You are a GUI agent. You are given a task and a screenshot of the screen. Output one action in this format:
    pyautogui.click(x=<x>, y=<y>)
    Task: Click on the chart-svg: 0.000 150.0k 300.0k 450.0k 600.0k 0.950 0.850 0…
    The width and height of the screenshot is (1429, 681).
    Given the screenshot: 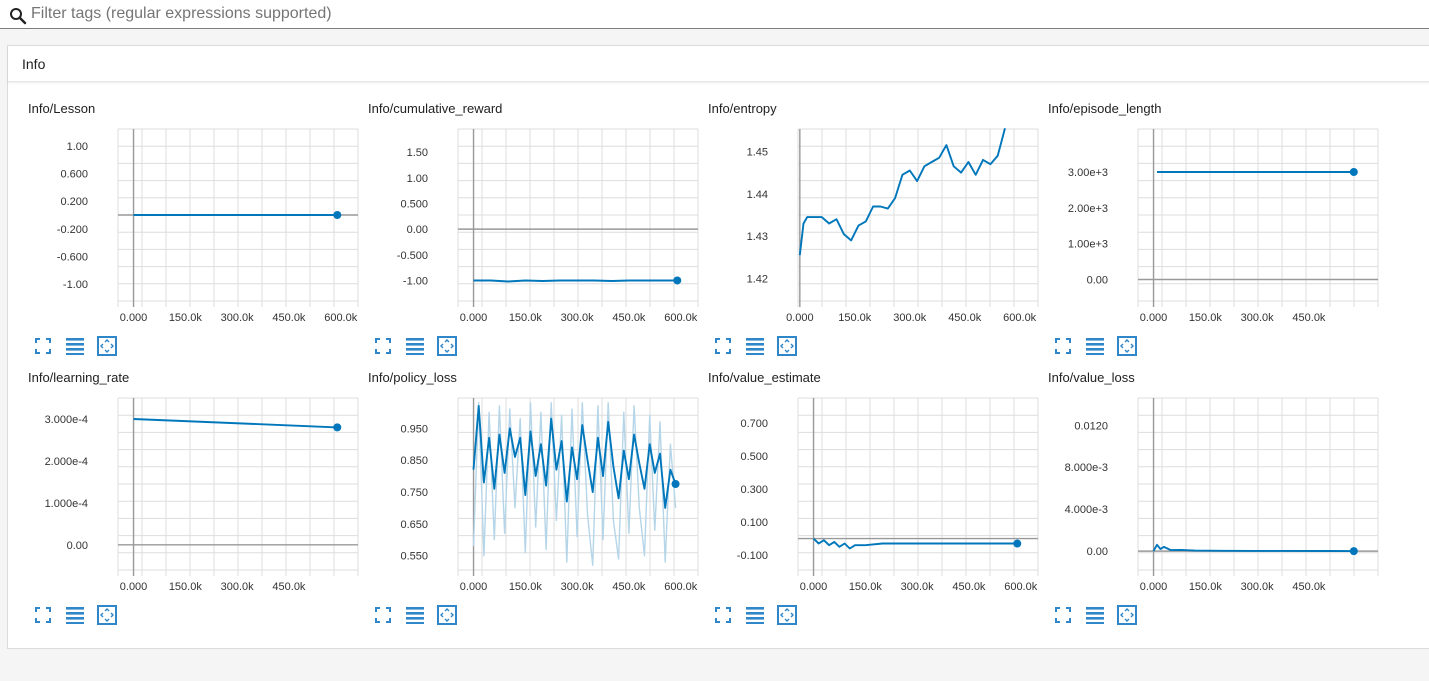 What is the action you would take?
    pyautogui.click(x=538, y=493)
    